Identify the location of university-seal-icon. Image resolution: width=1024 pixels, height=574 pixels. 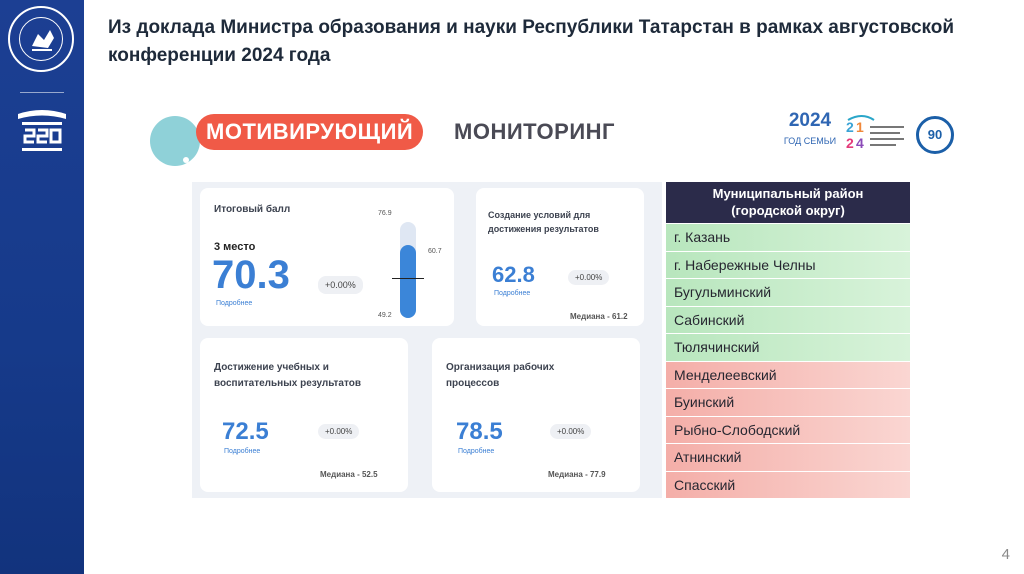
(41, 39).